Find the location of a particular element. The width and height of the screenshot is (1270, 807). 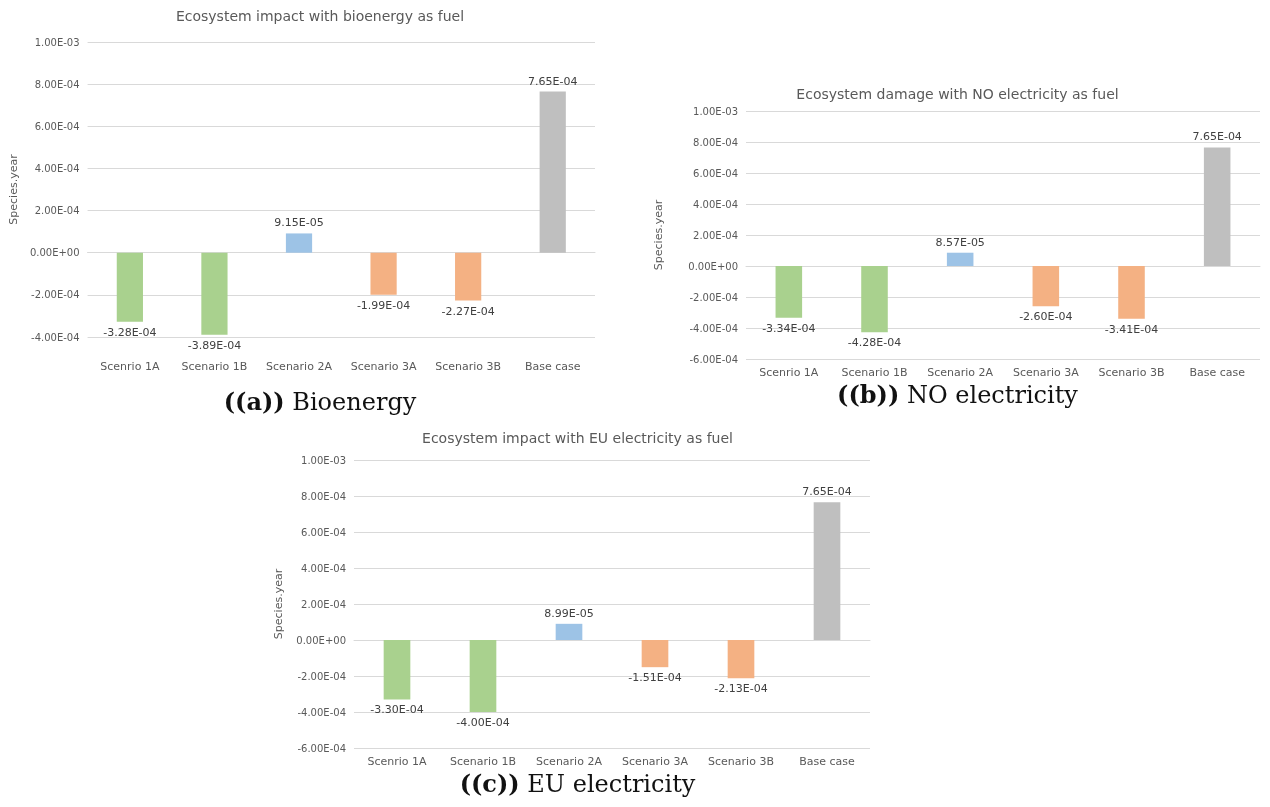

data-label: -3.30E-04 is located at coordinates (397, 710).